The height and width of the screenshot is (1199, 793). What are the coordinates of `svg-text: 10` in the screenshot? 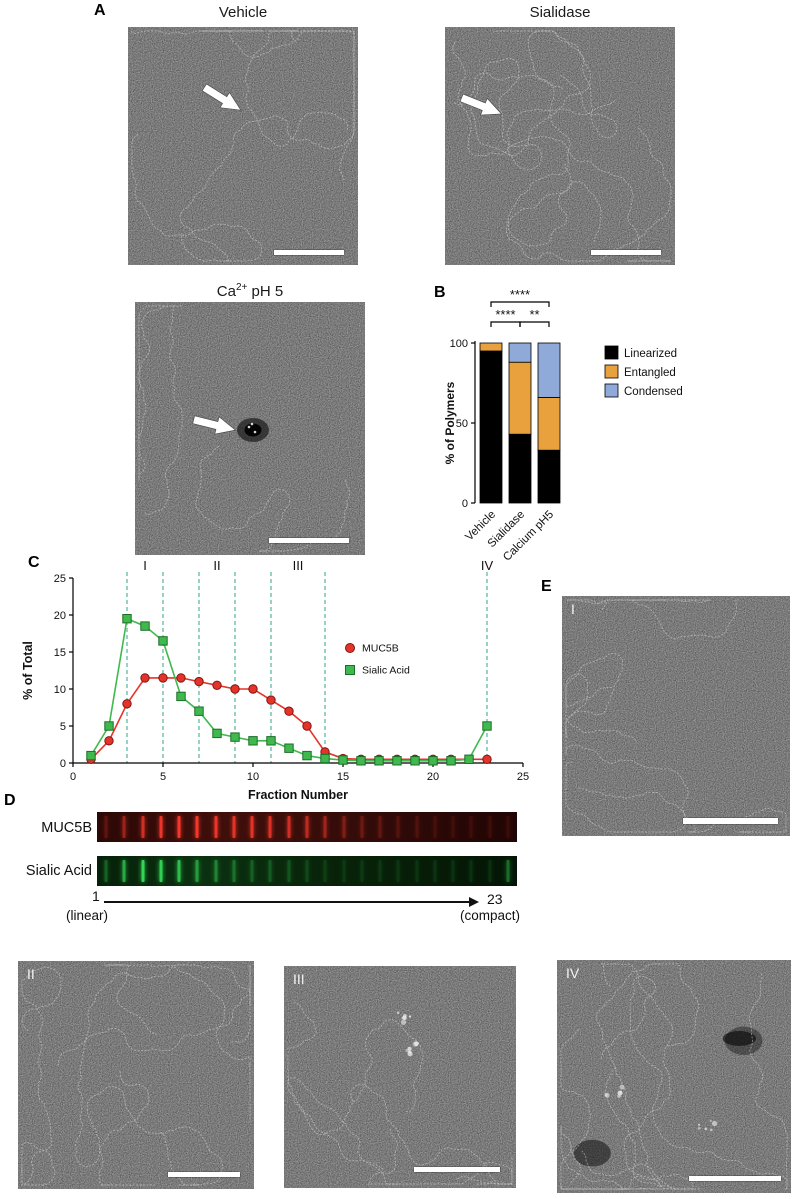 It's located at (253, 777).